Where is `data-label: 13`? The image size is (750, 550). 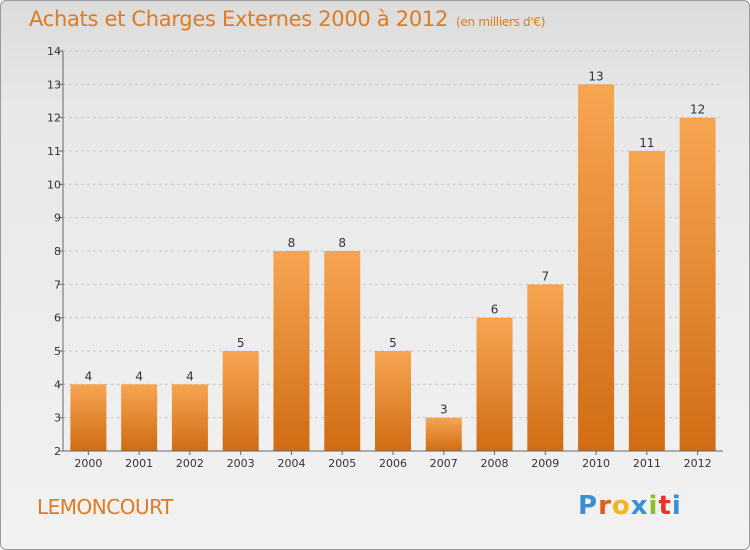
data-label: 13 is located at coordinates (595, 76).